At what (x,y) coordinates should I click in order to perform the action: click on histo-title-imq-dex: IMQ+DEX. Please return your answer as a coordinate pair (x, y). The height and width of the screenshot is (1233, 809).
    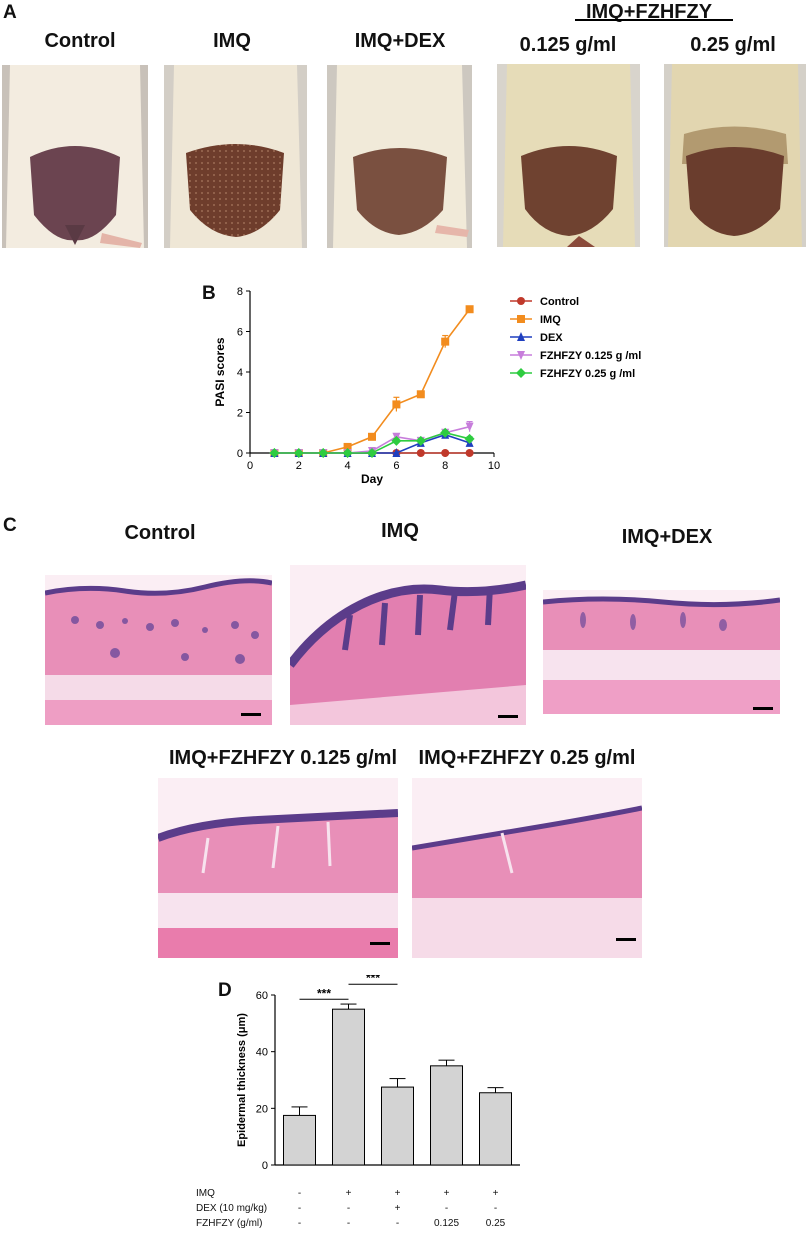
    Looking at the image, I should click on (667, 537).